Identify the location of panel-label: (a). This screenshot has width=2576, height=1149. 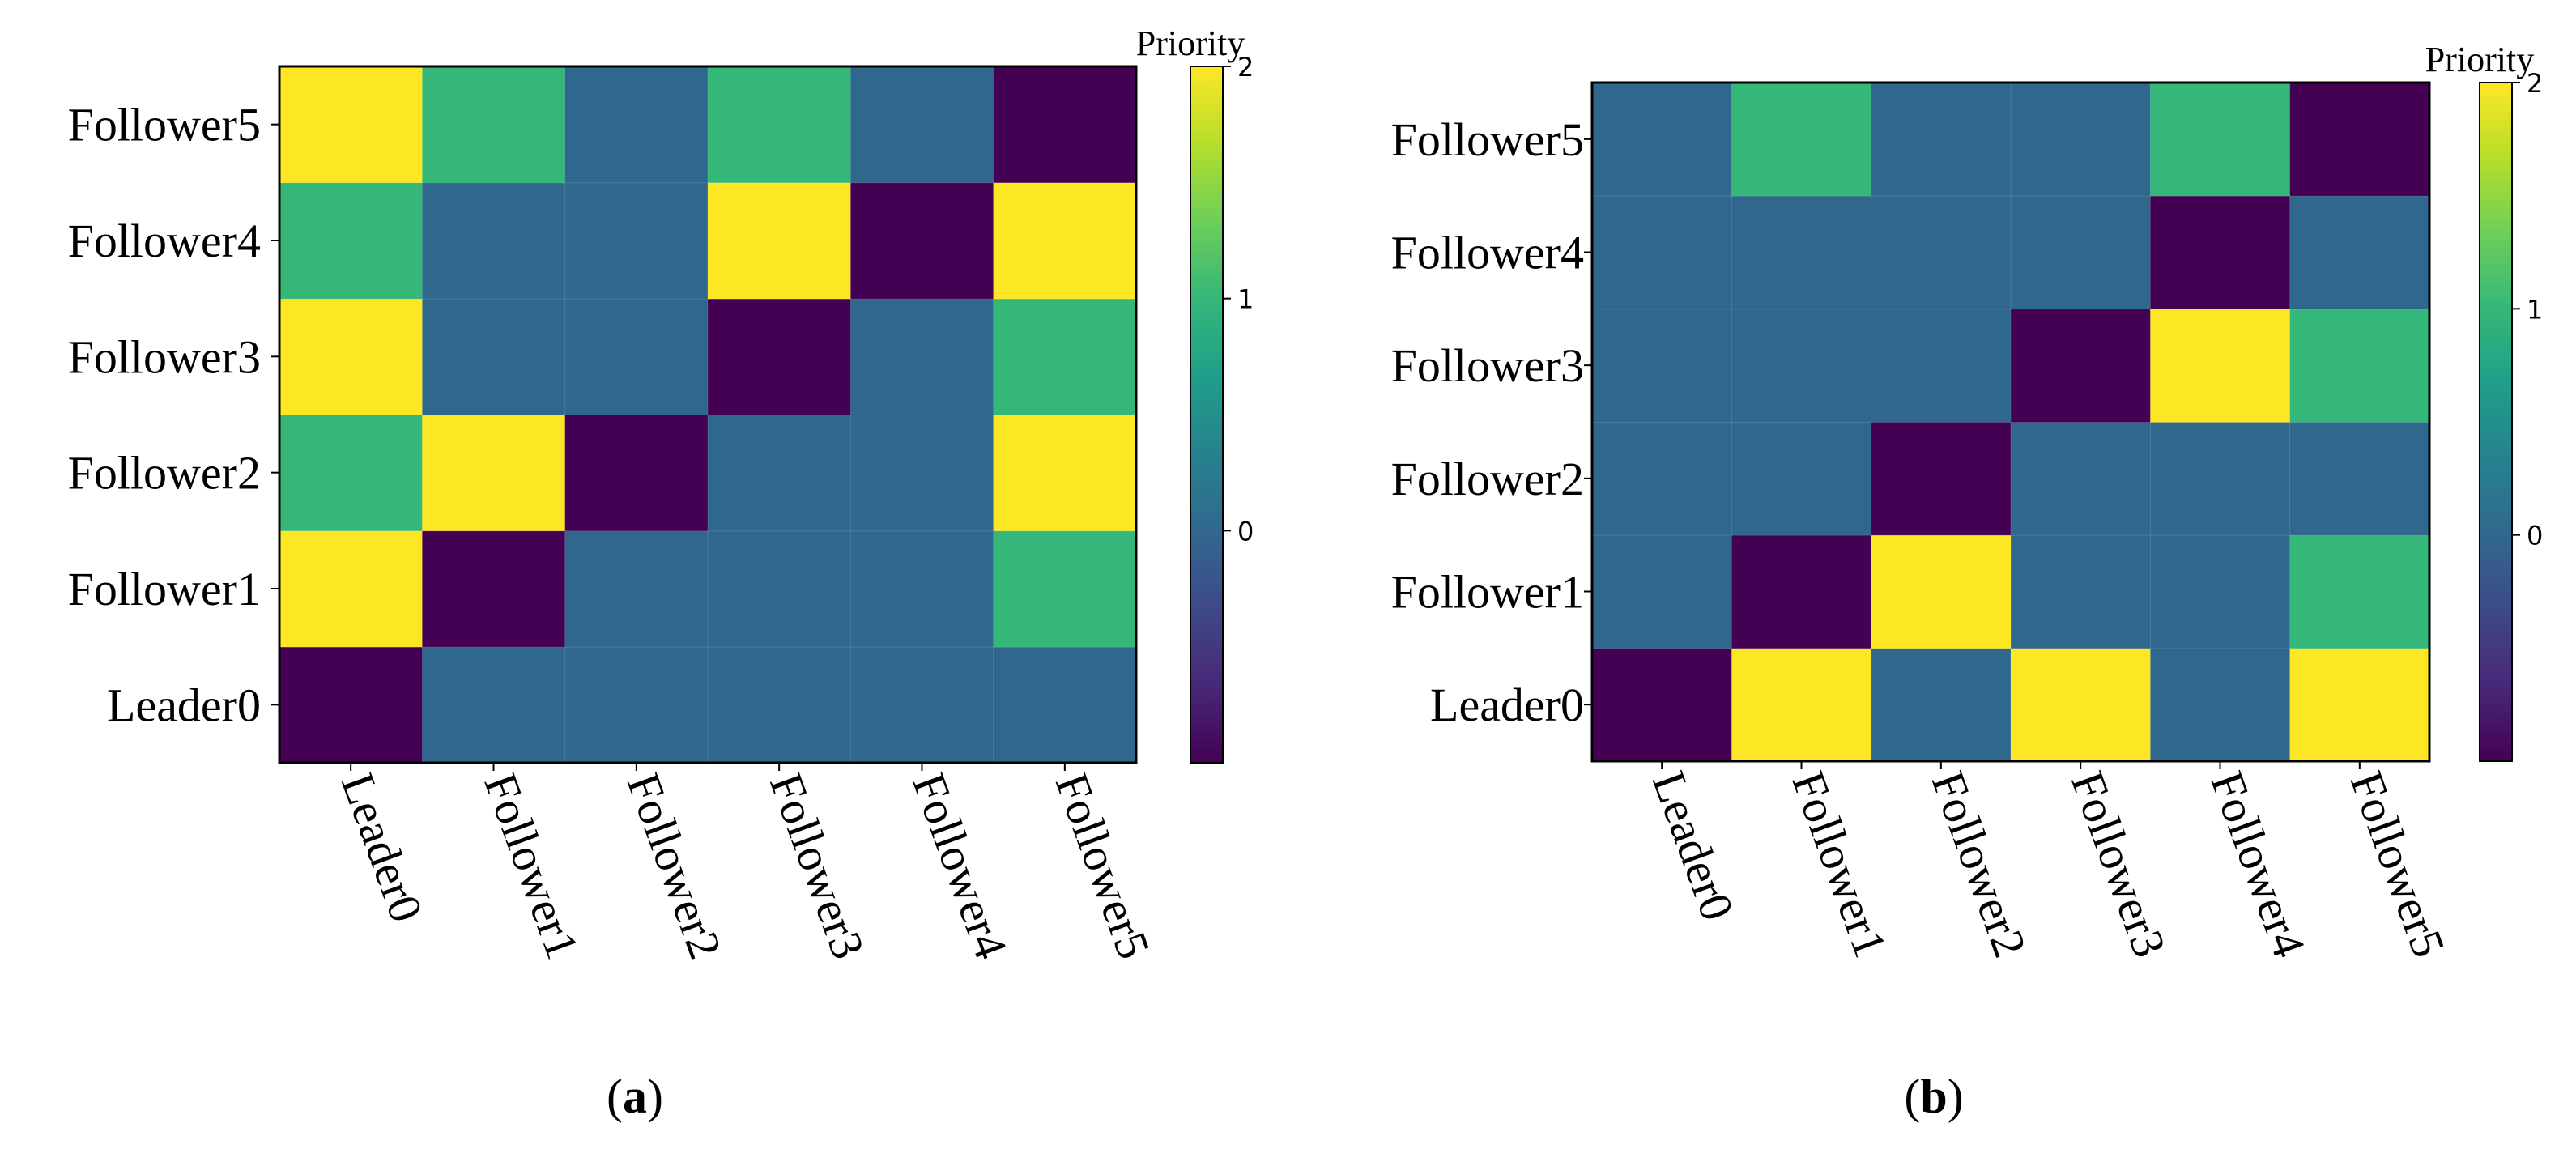
(635, 1096).